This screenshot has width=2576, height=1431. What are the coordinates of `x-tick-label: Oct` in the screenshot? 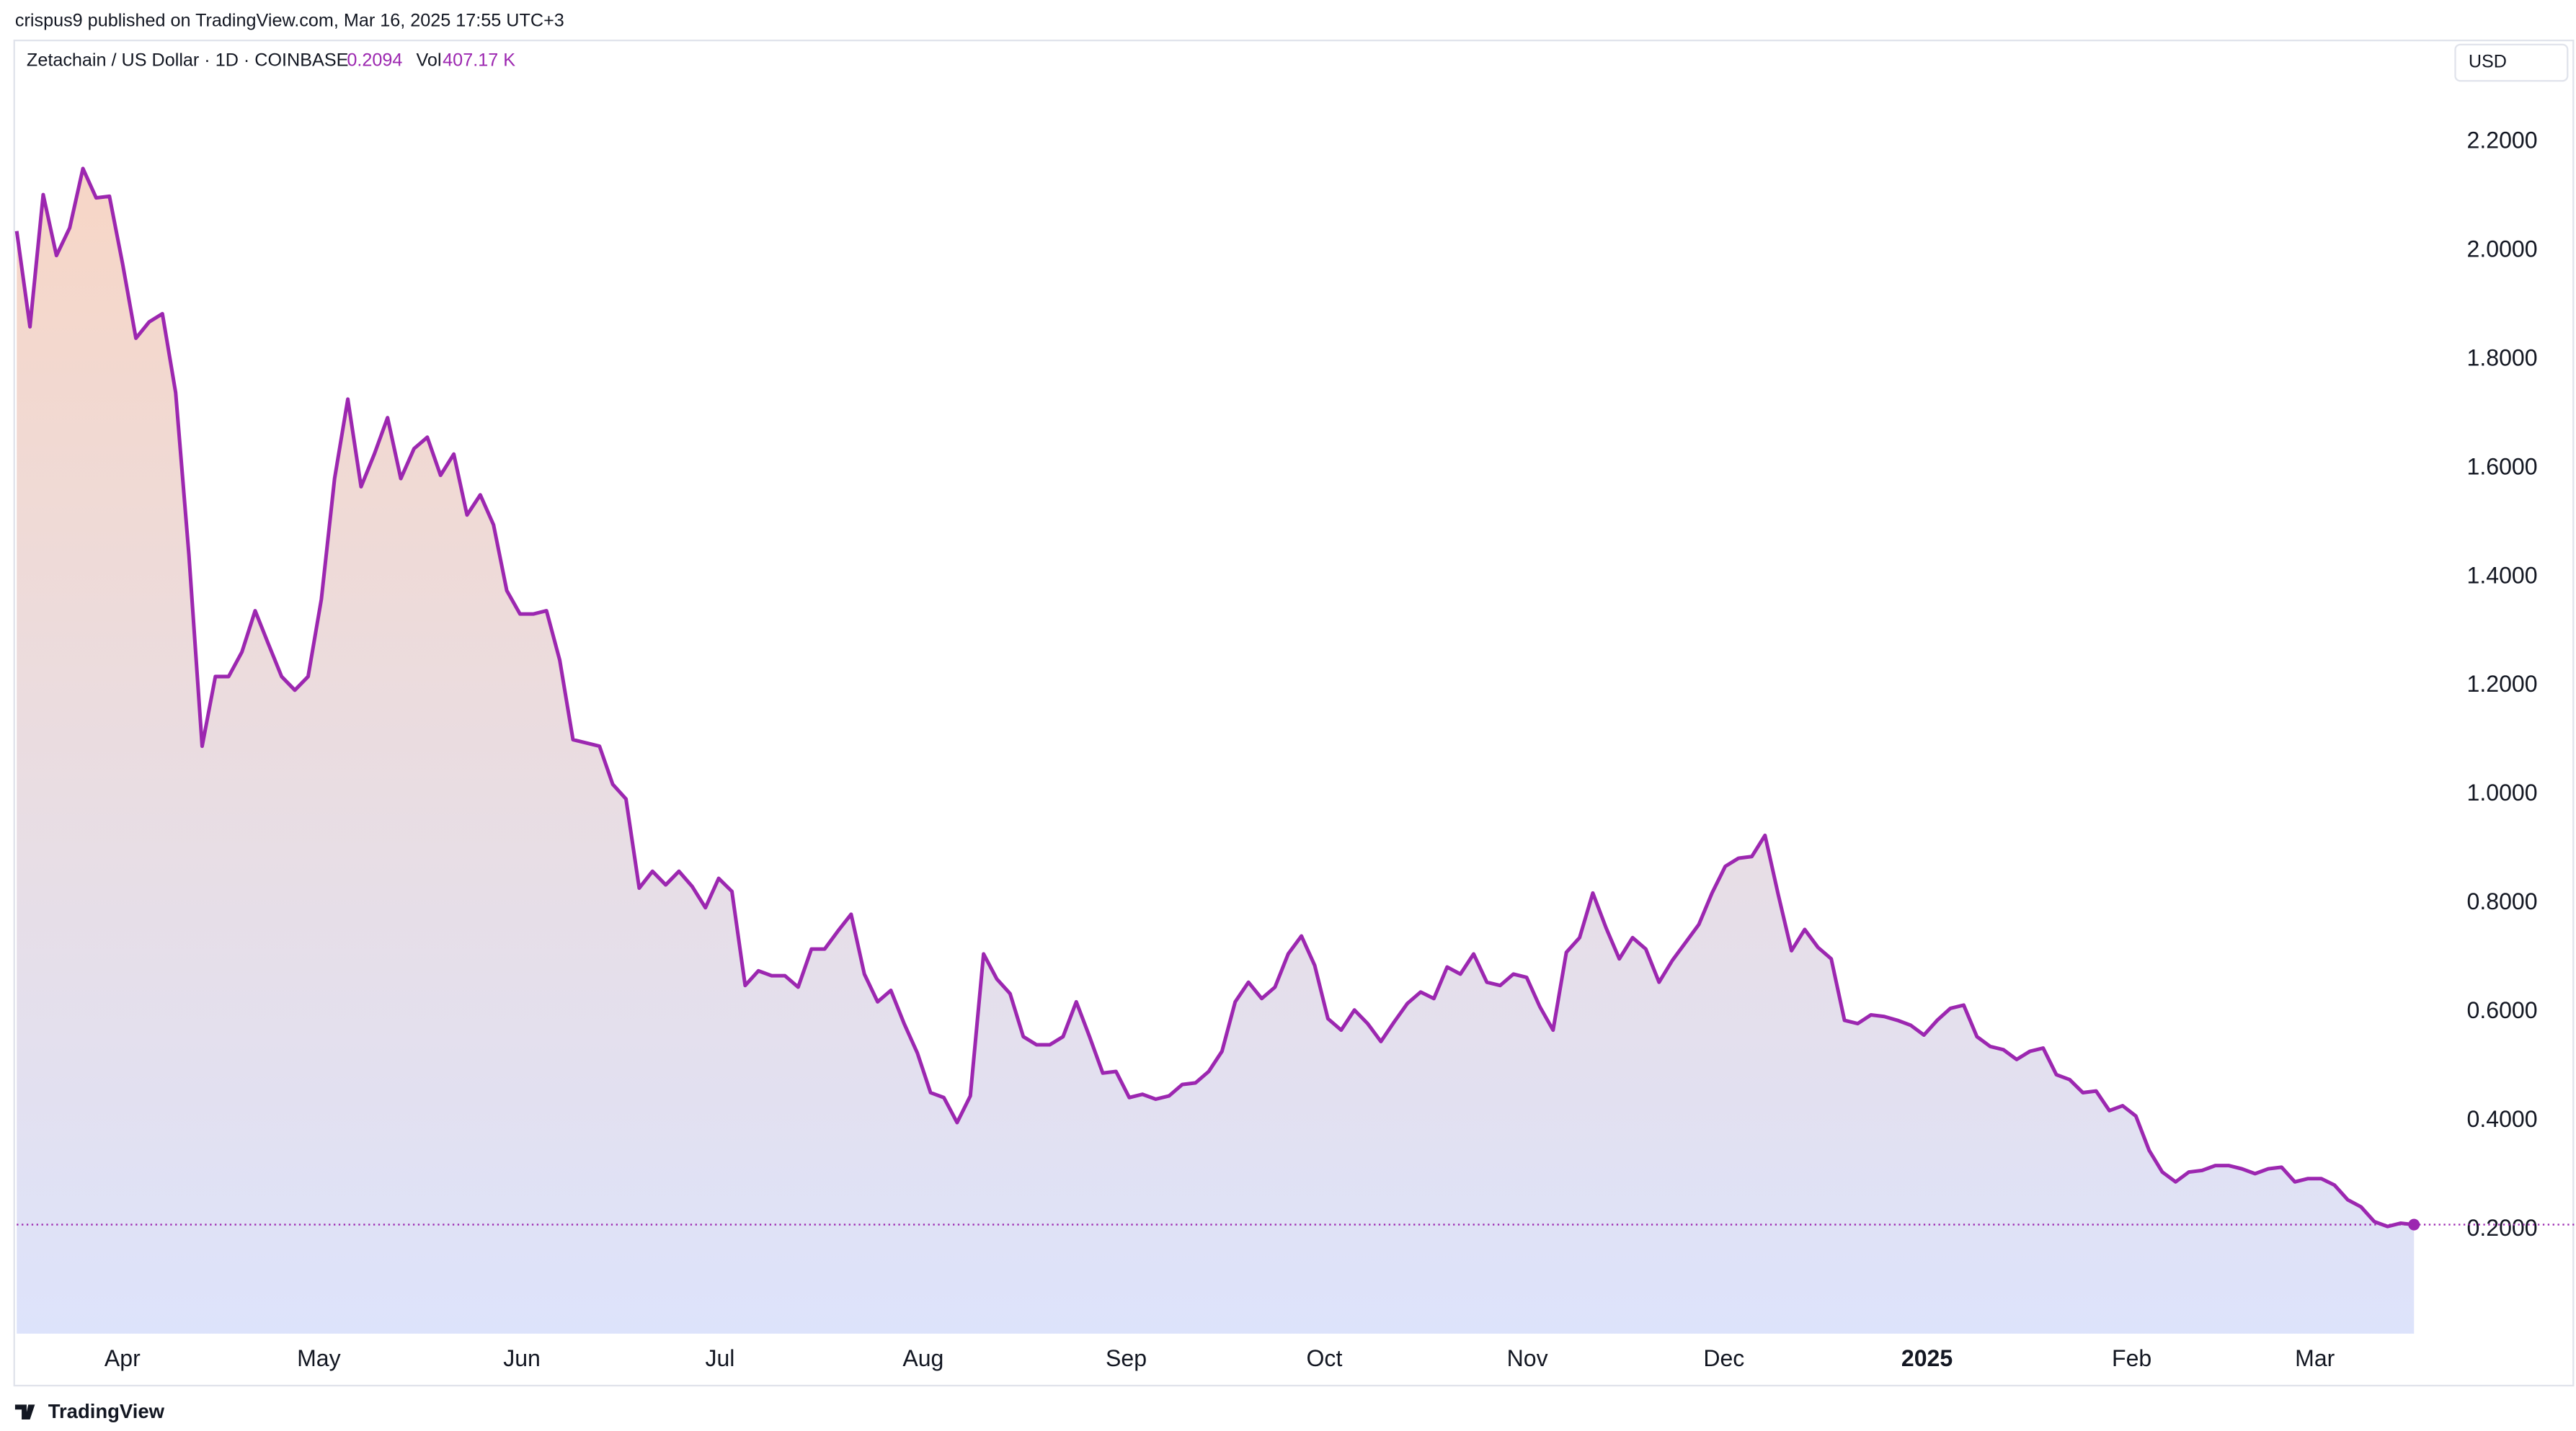 It's located at (1325, 1358).